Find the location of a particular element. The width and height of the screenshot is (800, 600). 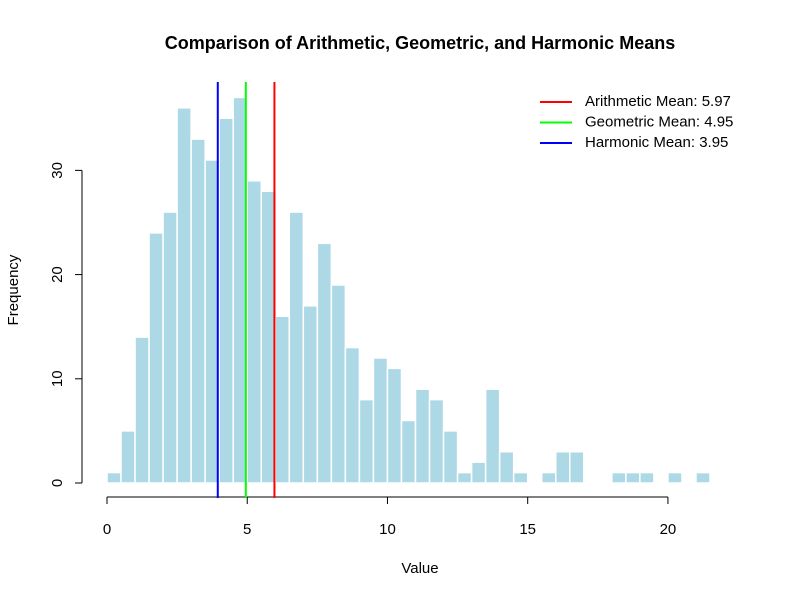

legend-label: Harmonic Mean: 3.95 is located at coordinates (656, 142).